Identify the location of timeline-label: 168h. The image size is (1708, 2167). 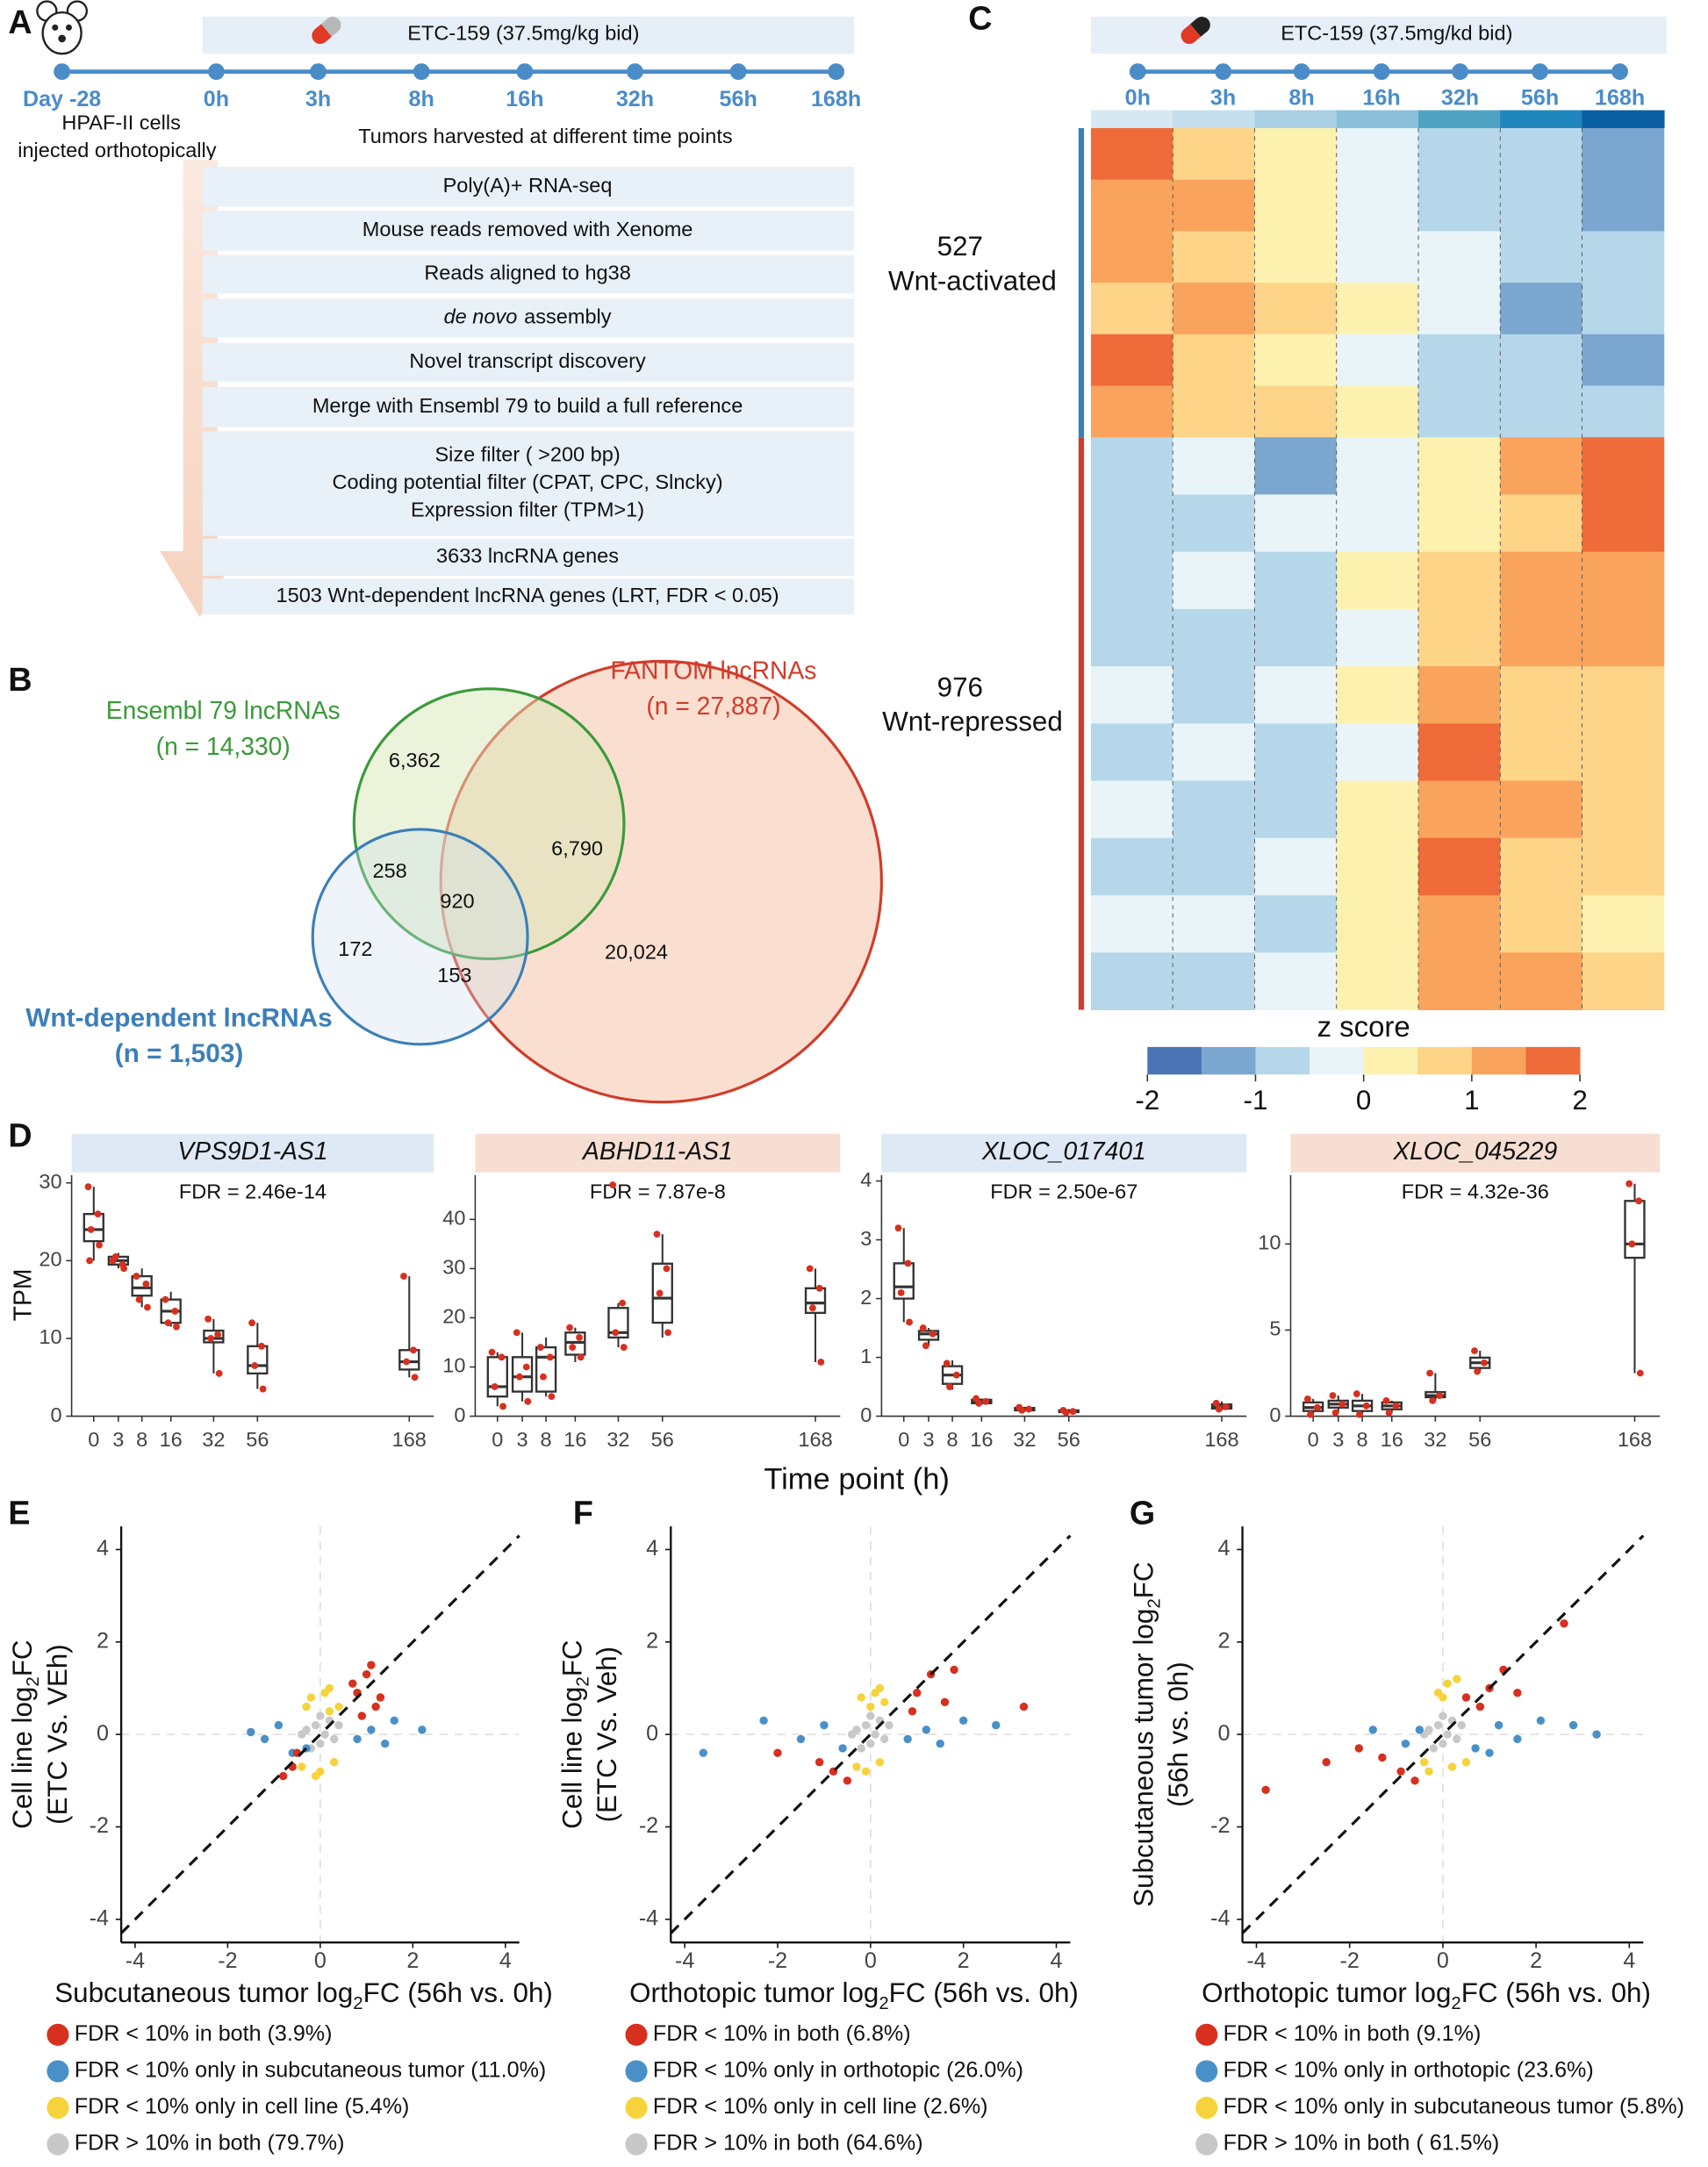
(1620, 98).